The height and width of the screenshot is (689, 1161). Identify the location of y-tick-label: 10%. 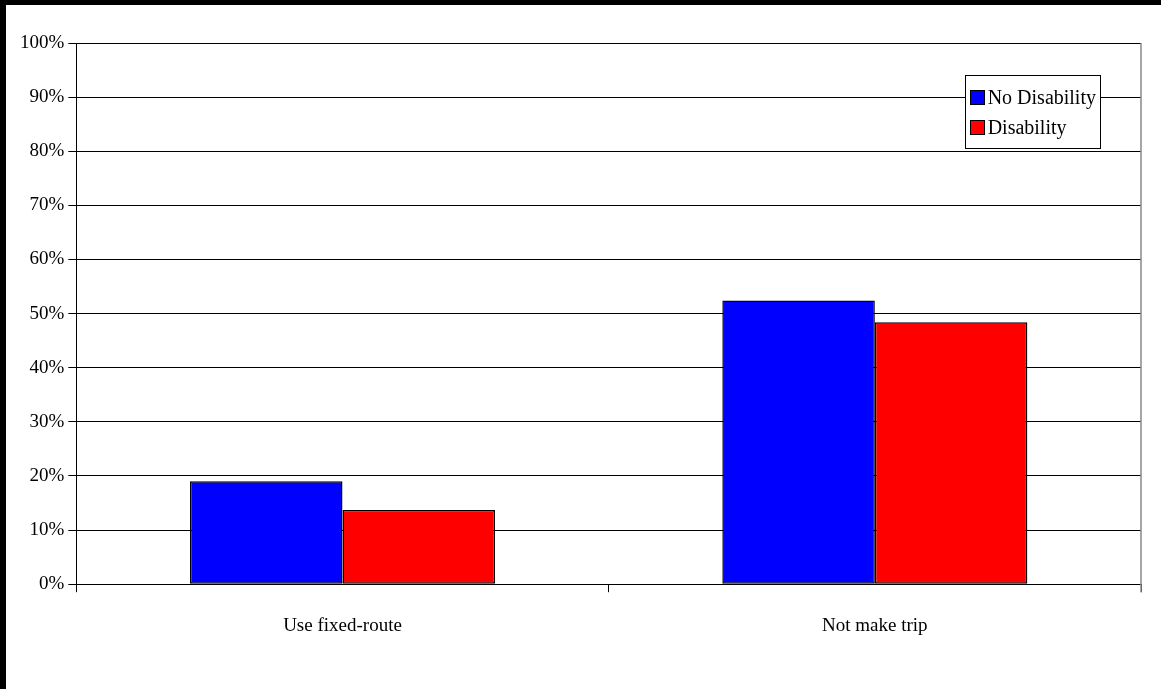
(47, 529).